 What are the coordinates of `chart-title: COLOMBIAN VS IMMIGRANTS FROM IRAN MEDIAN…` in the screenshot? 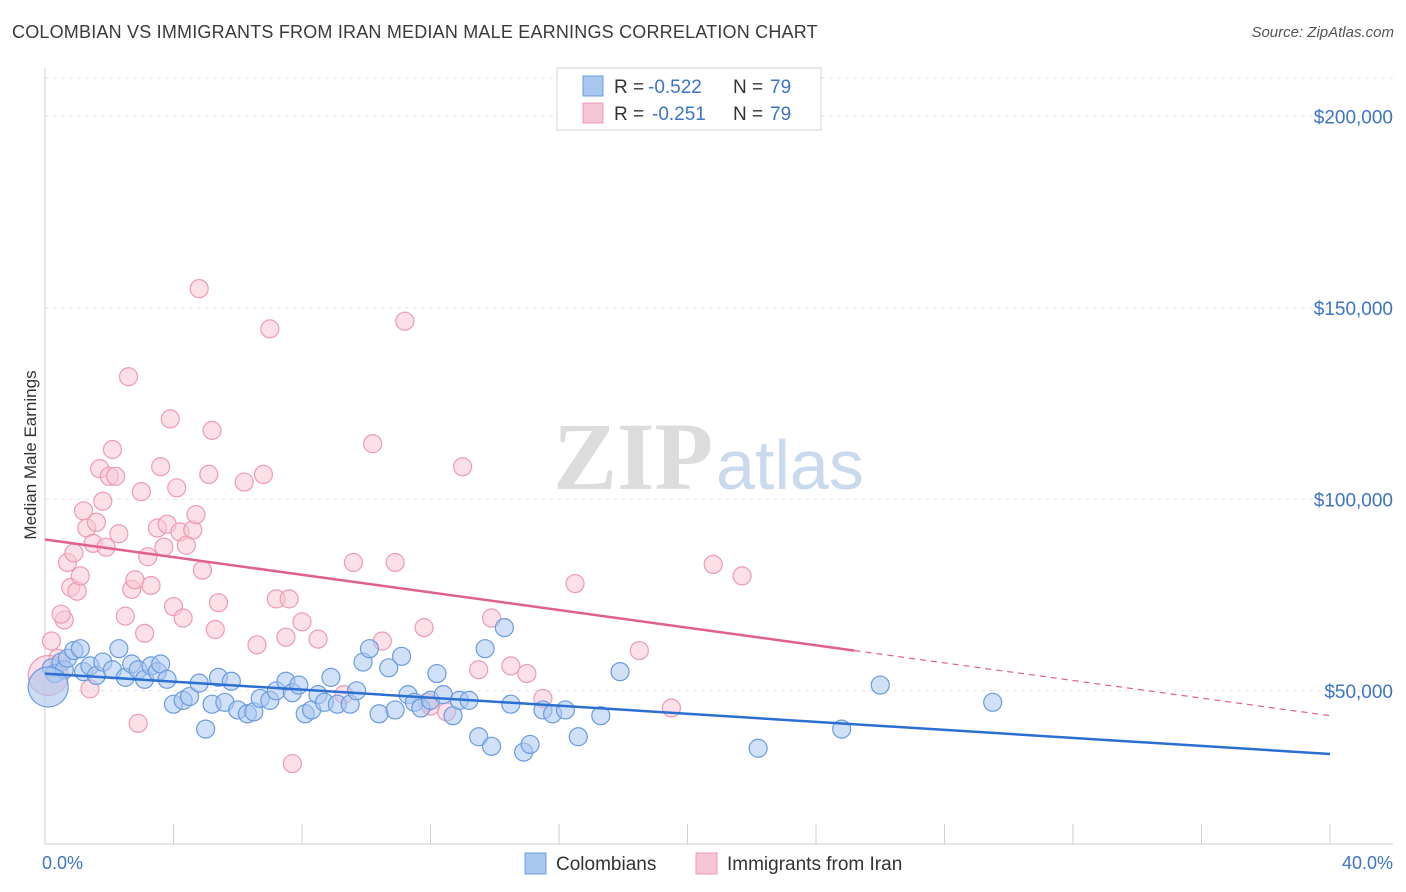 It's located at (415, 32).